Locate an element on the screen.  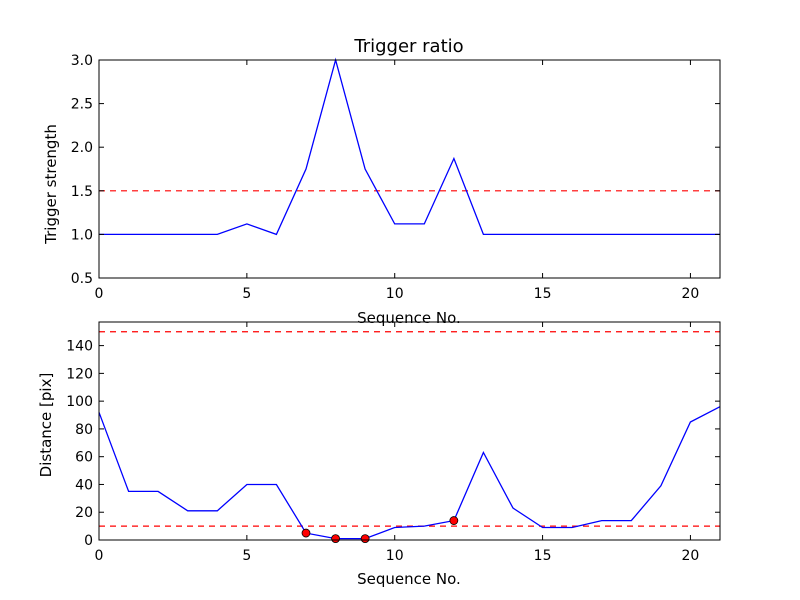
y-tick-label: 0 is located at coordinates (88, 541).